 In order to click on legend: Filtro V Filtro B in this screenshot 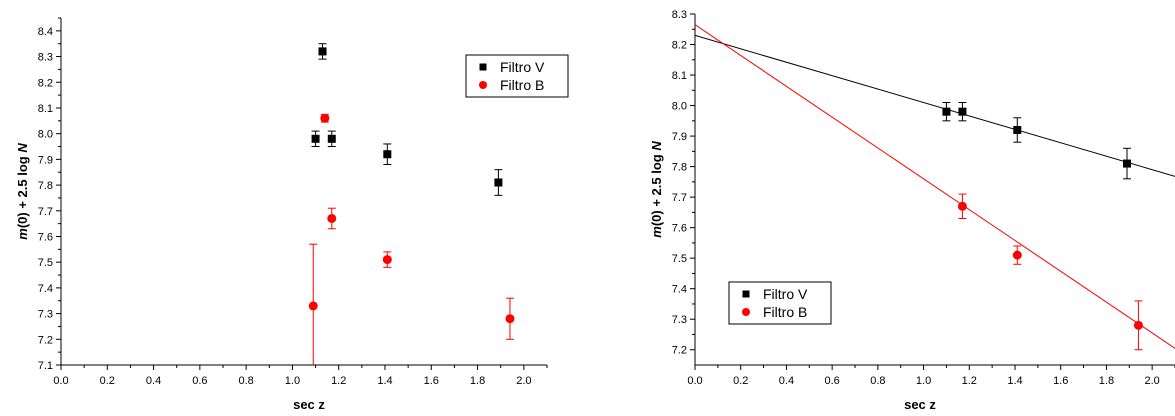, I will do `click(517, 76)`.